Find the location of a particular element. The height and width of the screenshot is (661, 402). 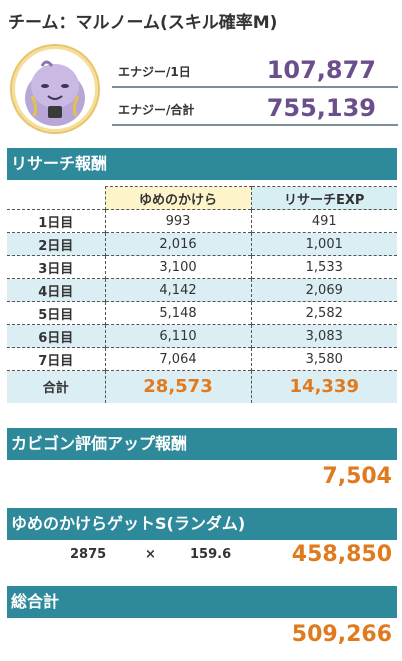

grand-total-value: 509,266 is located at coordinates (341, 634).